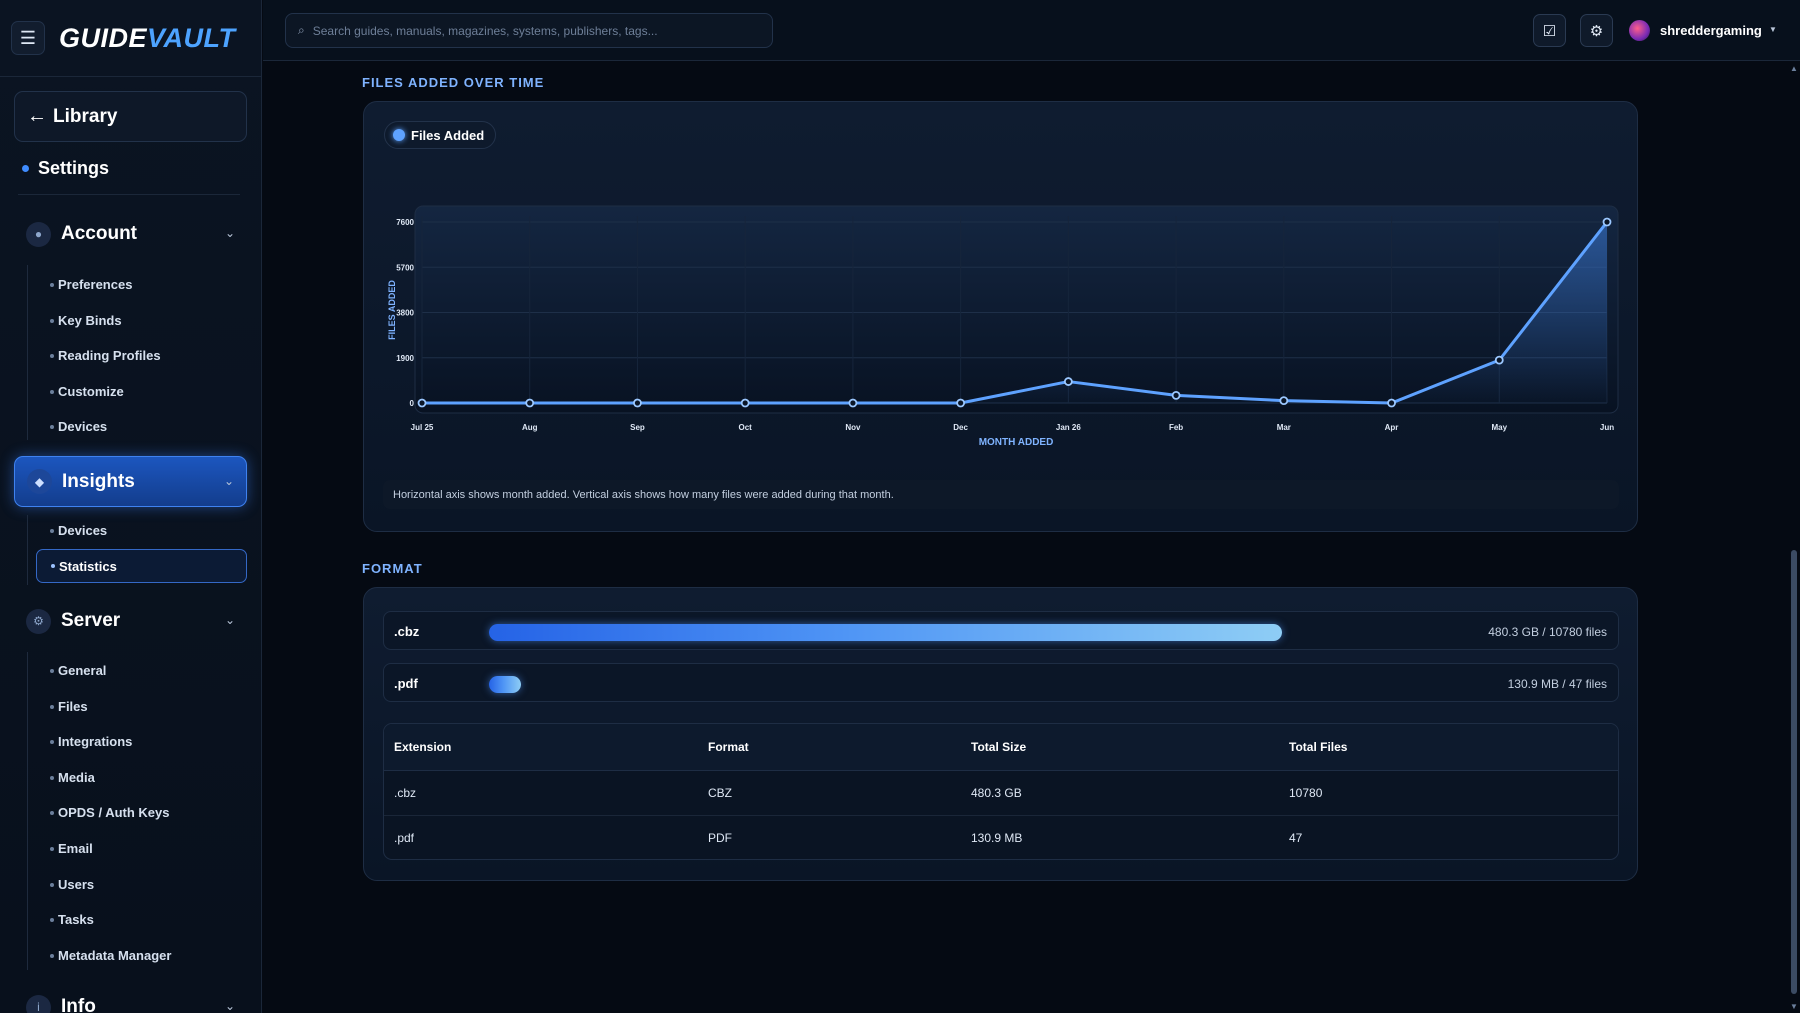 The image size is (1800, 1013). What do you see at coordinates (78, 530) in the screenshot?
I see `sidebar-item-insights-devices: Devices` at bounding box center [78, 530].